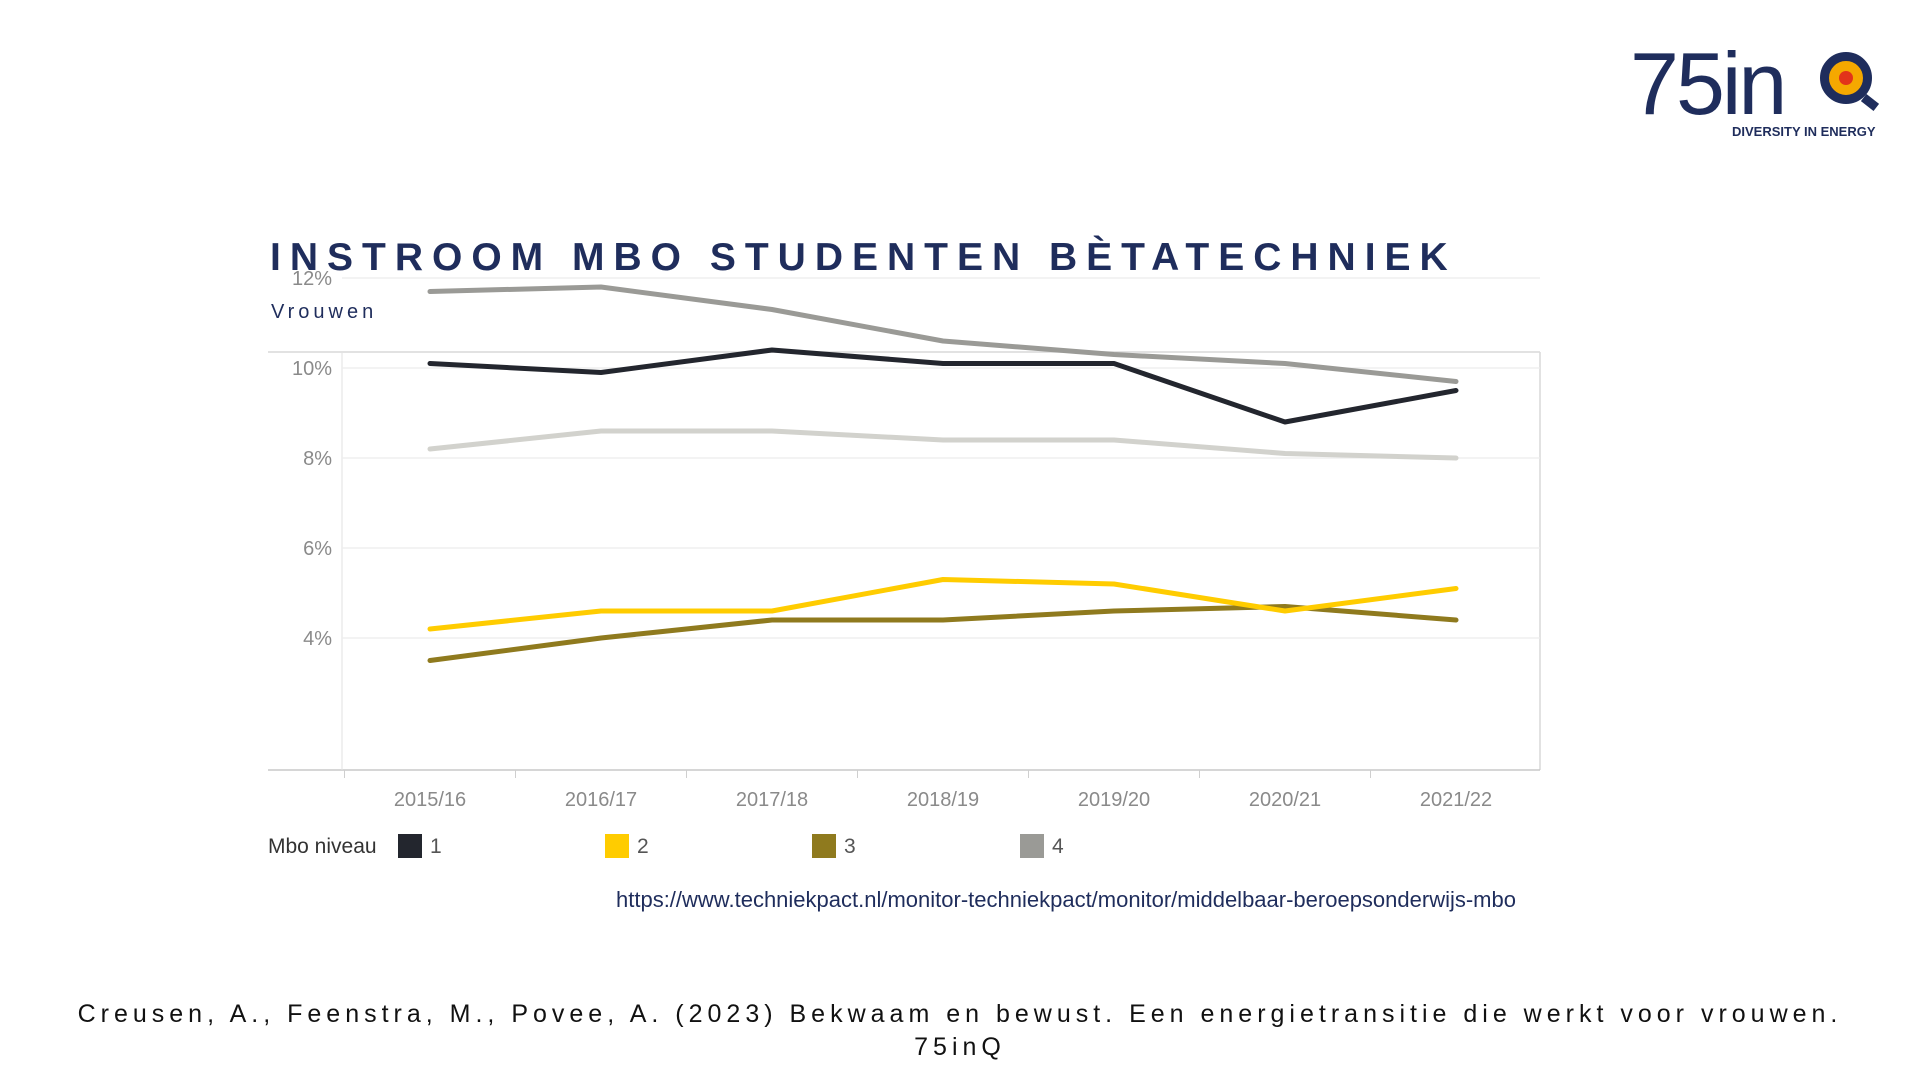 The height and width of the screenshot is (1080, 1920). Describe the element at coordinates (960, 1047) in the screenshot. I see `citation-line-2: 75inQ` at that location.